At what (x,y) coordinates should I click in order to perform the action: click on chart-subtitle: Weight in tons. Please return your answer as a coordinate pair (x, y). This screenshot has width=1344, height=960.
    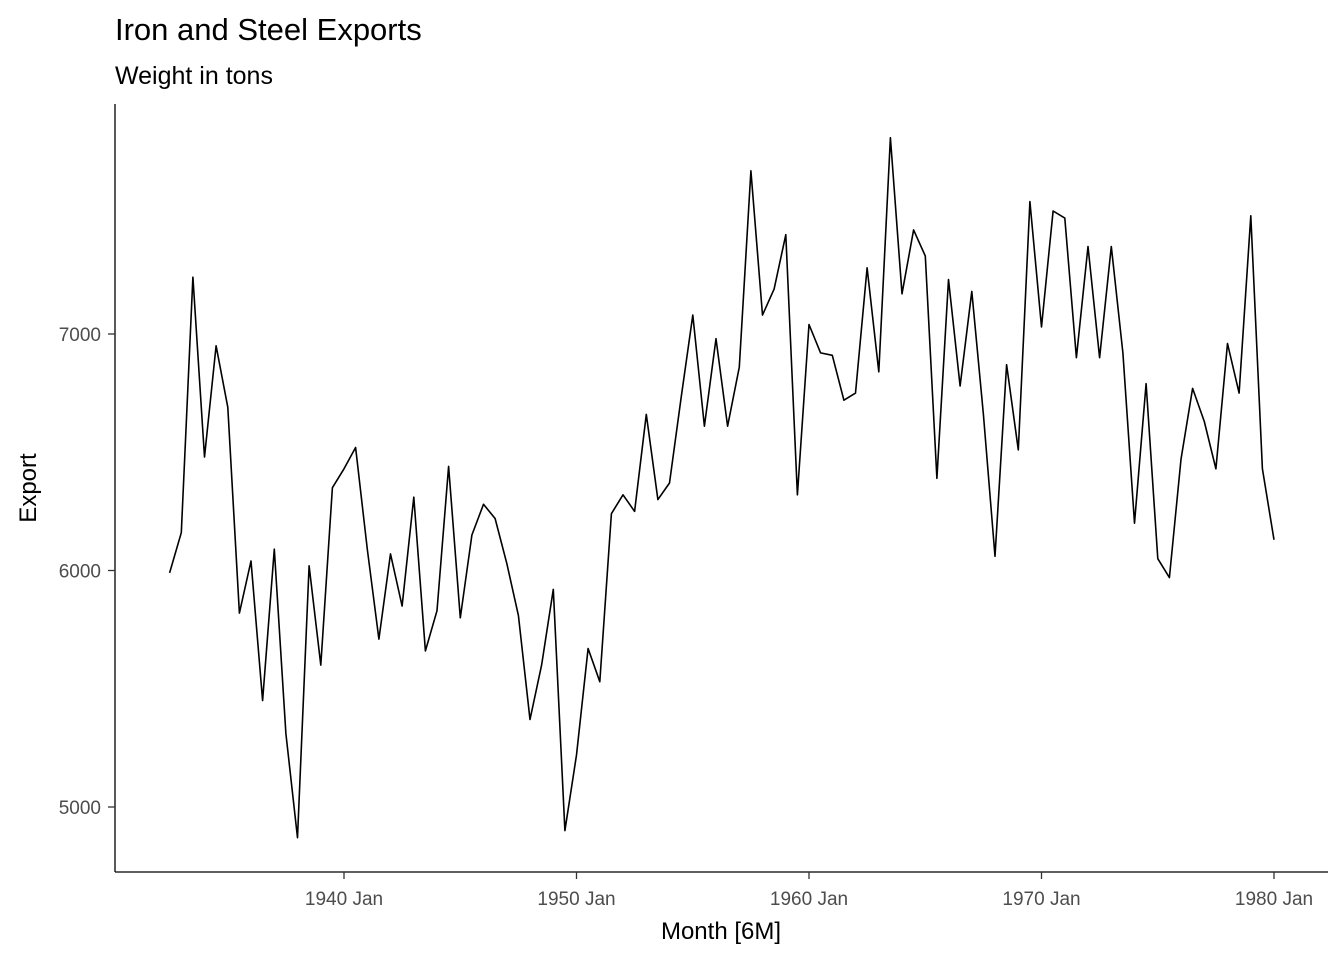
    Looking at the image, I should click on (194, 76).